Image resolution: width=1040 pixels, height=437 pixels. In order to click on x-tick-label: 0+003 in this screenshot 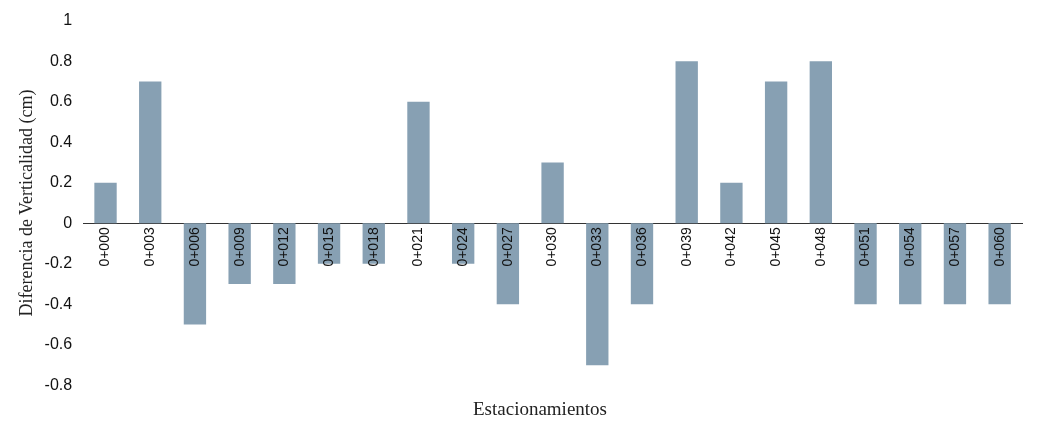, I will do `click(149, 247)`.